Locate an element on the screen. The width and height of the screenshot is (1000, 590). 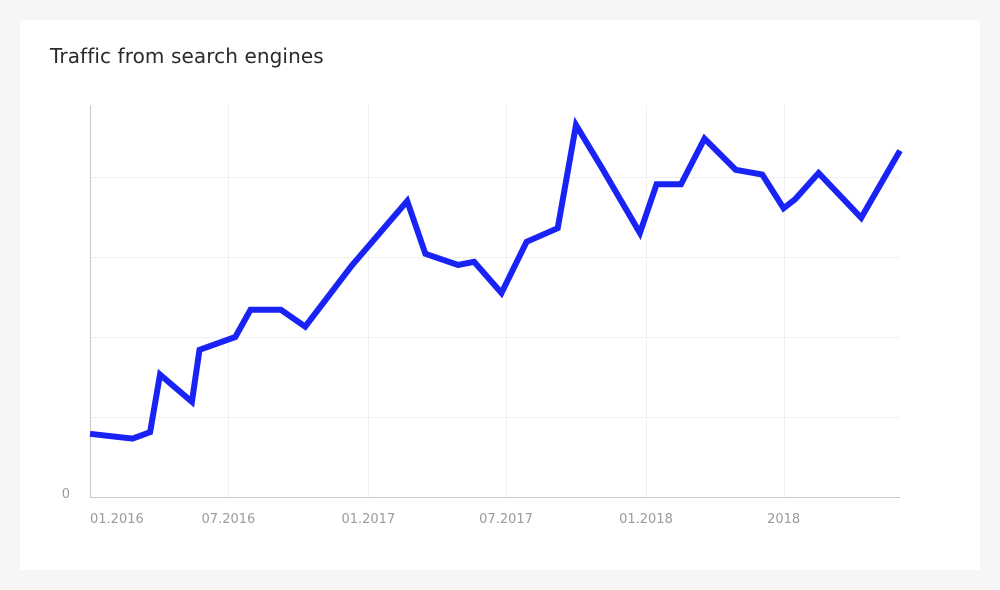
x-tick-label: 07.2017 is located at coordinates (506, 519).